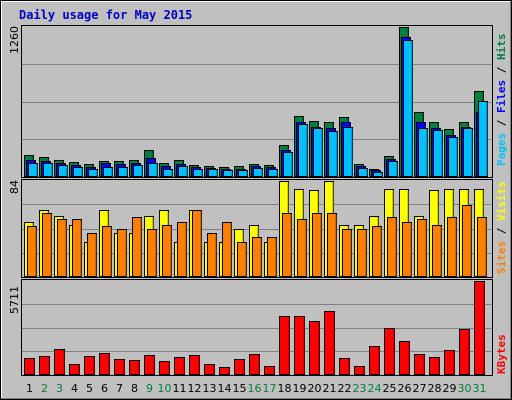 This screenshot has width=512, height=400. What do you see at coordinates (501, 227) in the screenshot?
I see `visits-legend: Sites / Visits` at bounding box center [501, 227].